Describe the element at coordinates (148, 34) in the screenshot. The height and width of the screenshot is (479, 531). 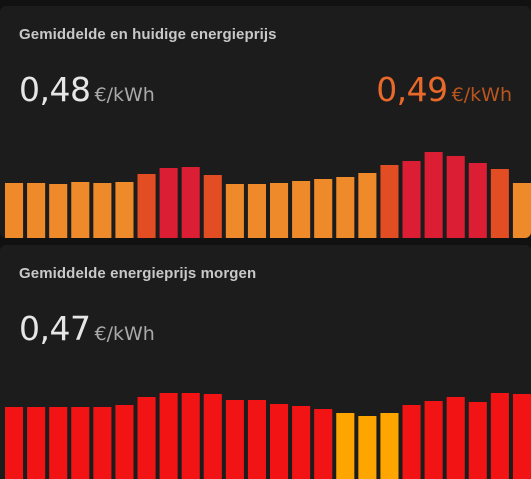
I see `card-title: Gemiddelde en huidige energieprijs` at that location.